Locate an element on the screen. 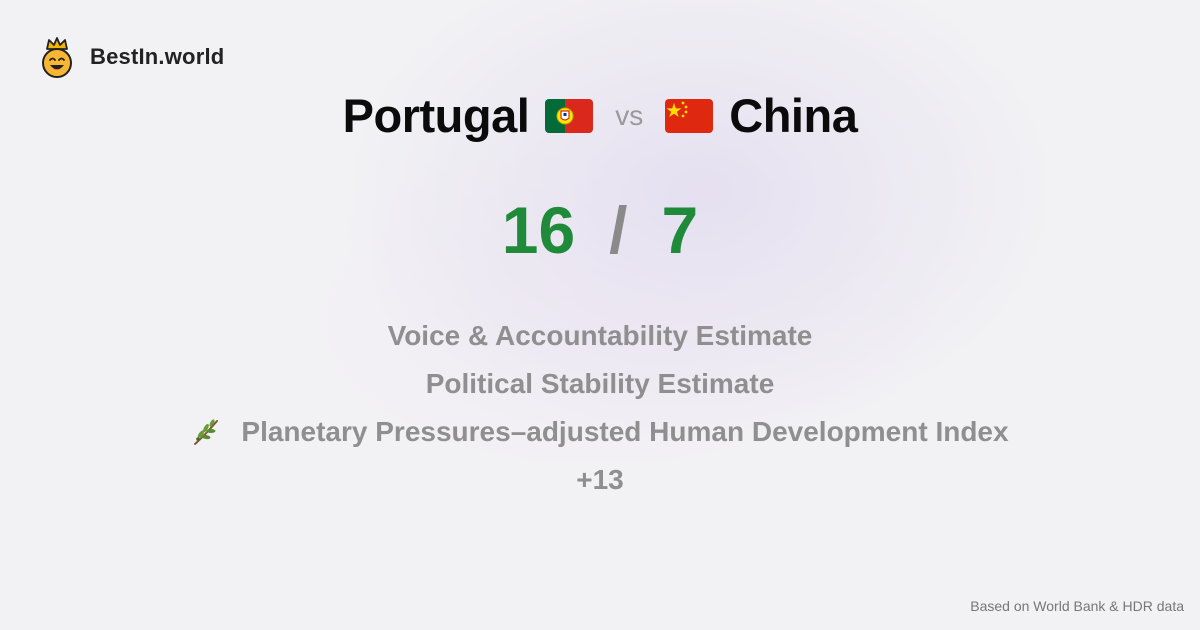 Image resolution: width=1200 pixels, height=630 pixels. metric-item: Political Stability Estimate is located at coordinates (600, 384).